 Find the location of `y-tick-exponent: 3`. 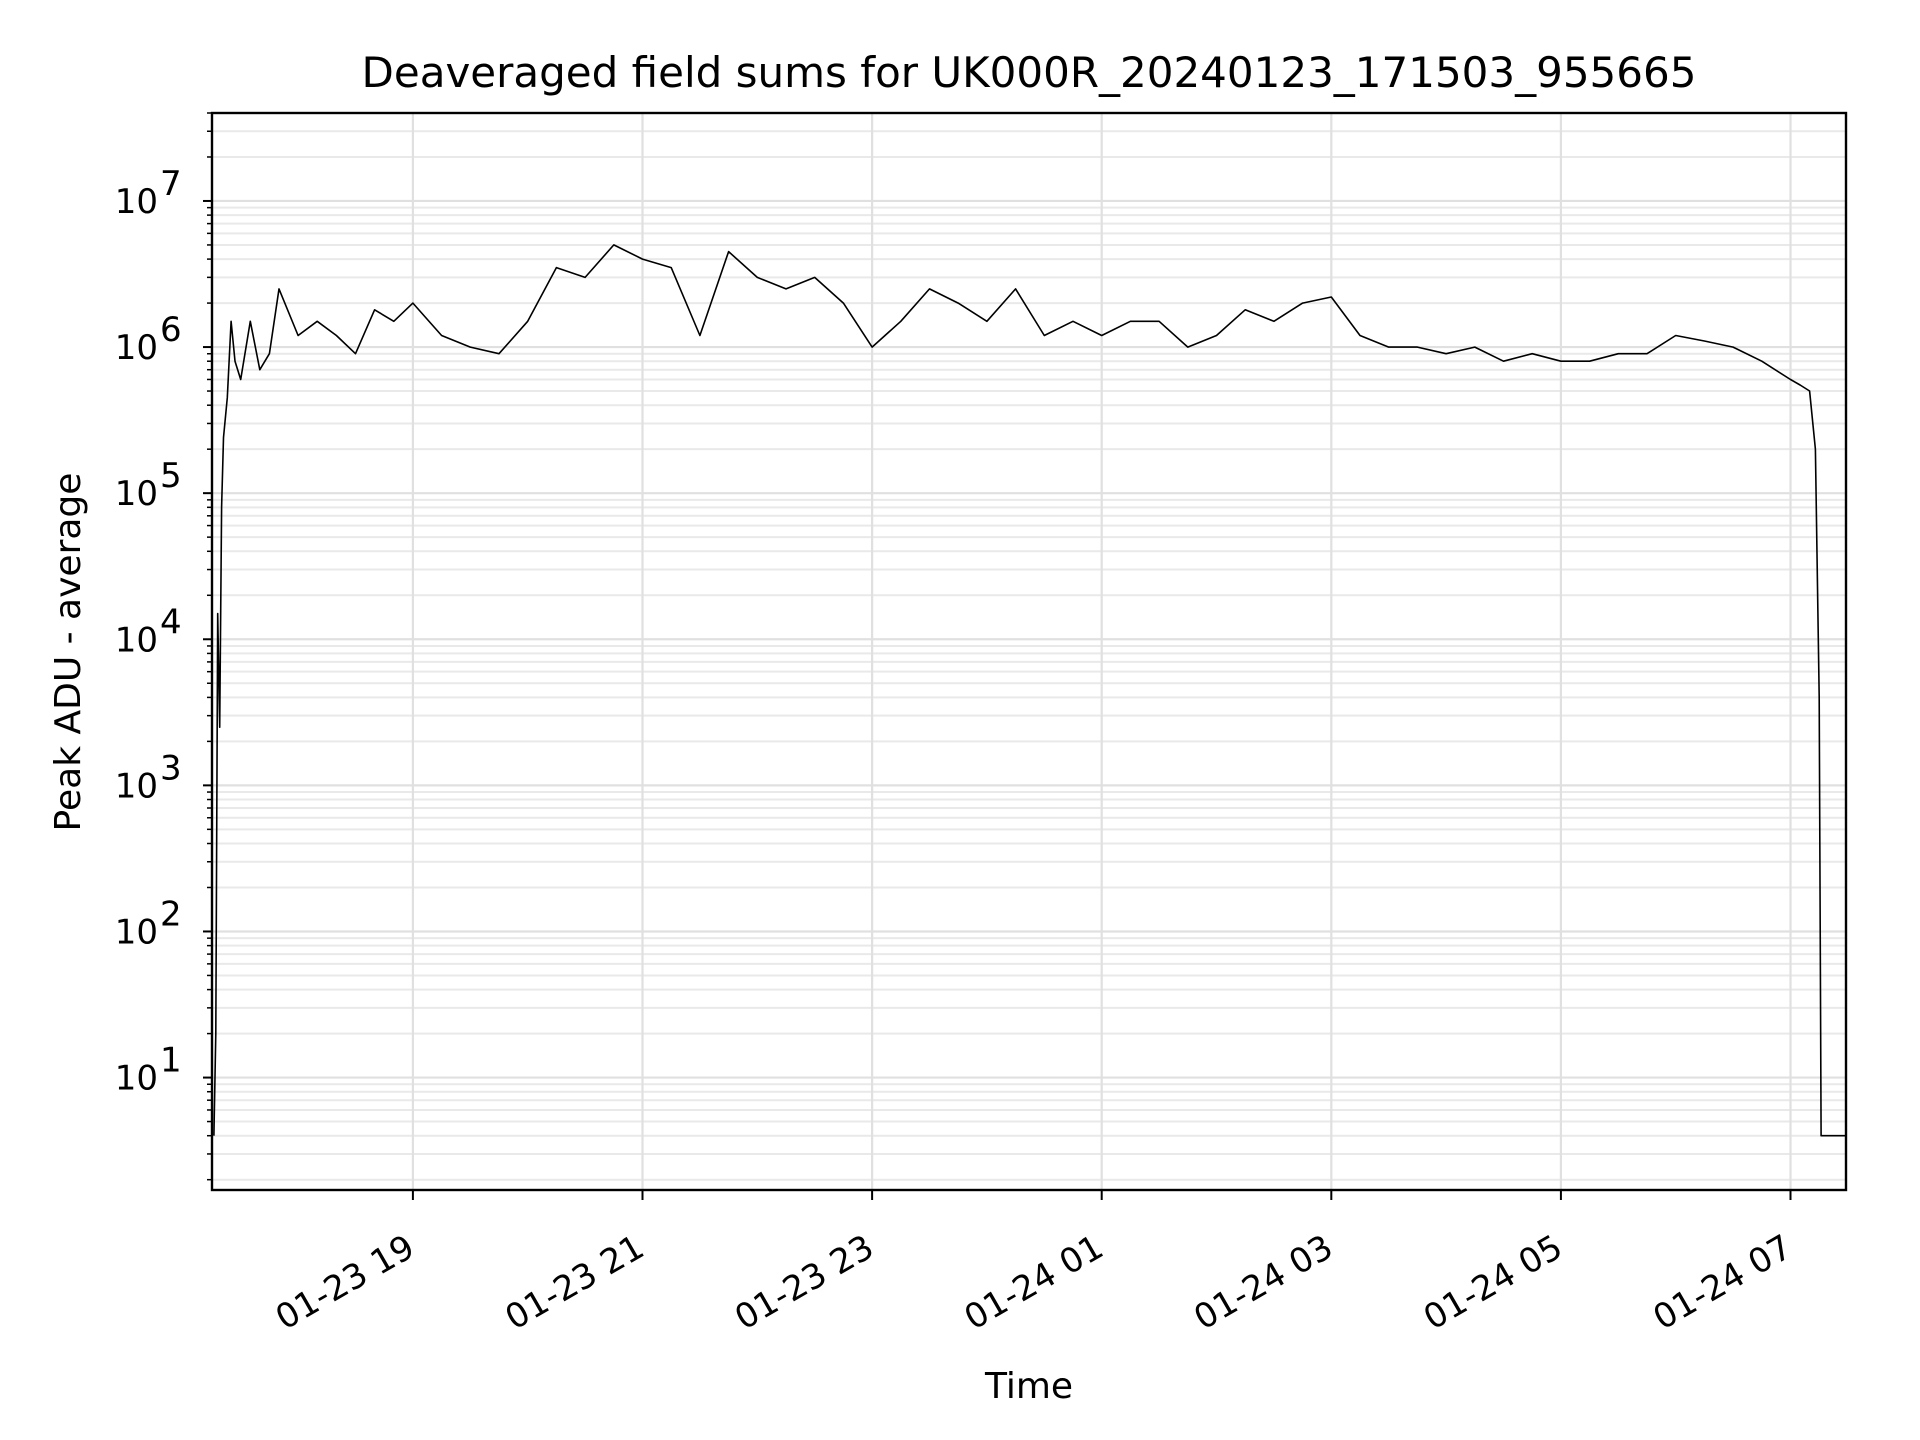

y-tick-exponent: 3 is located at coordinates (171, 768).